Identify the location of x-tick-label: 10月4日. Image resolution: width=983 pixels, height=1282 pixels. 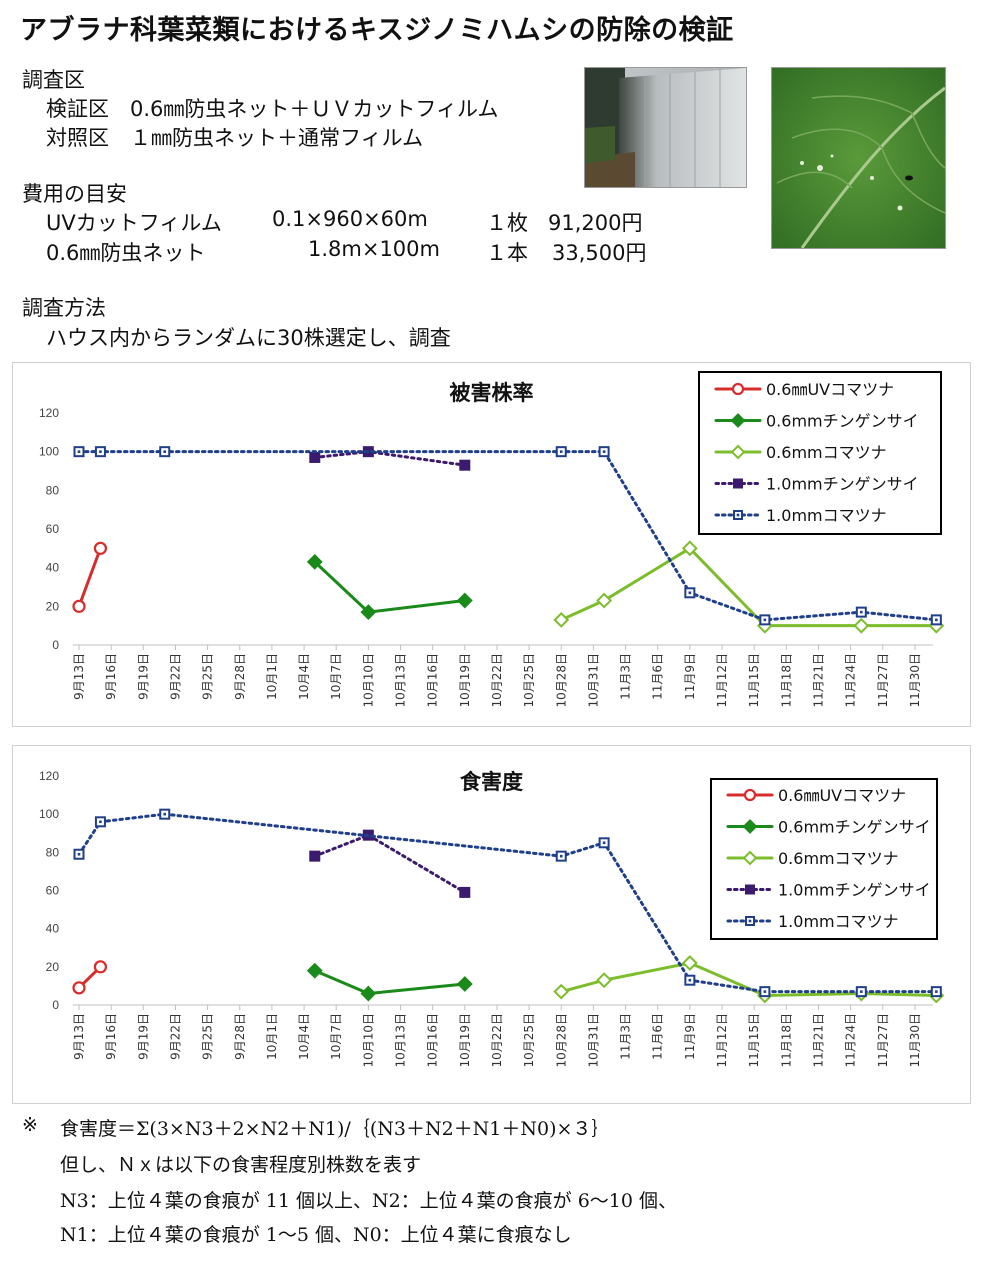
(304, 1036).